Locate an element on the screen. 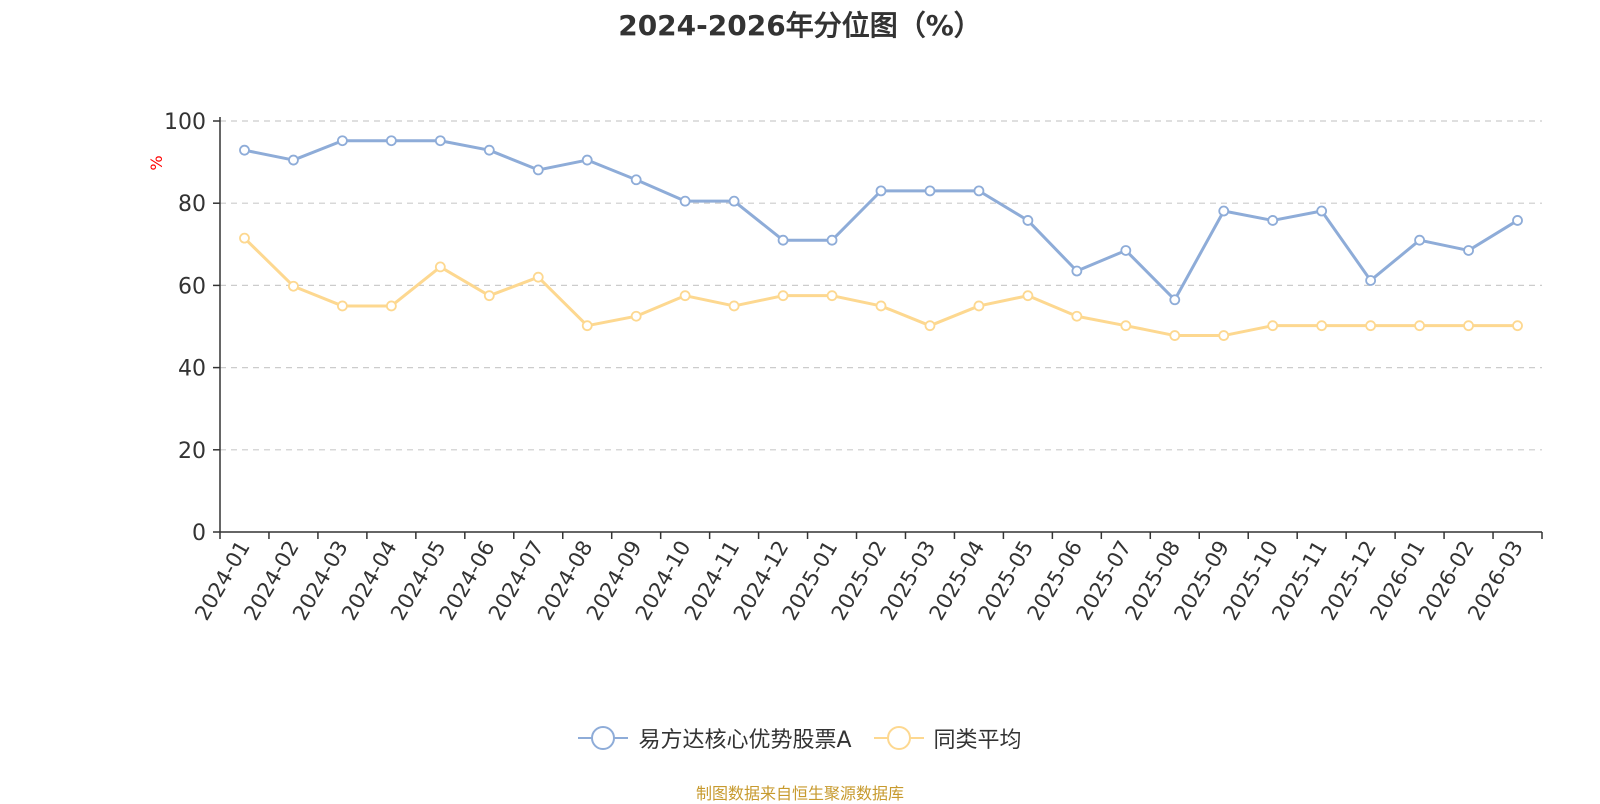 The image size is (1600, 804). y-tick-label: 80 is located at coordinates (192, 204).